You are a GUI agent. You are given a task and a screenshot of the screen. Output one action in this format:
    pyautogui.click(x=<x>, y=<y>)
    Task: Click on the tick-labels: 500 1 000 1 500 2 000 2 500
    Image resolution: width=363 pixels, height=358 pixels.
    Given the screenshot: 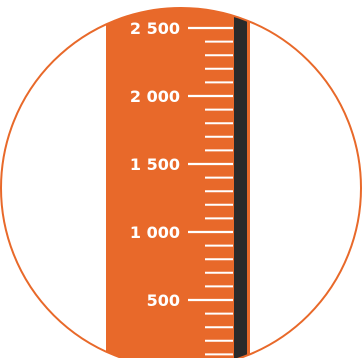 What is the action you would take?
    pyautogui.click(x=155, y=164)
    